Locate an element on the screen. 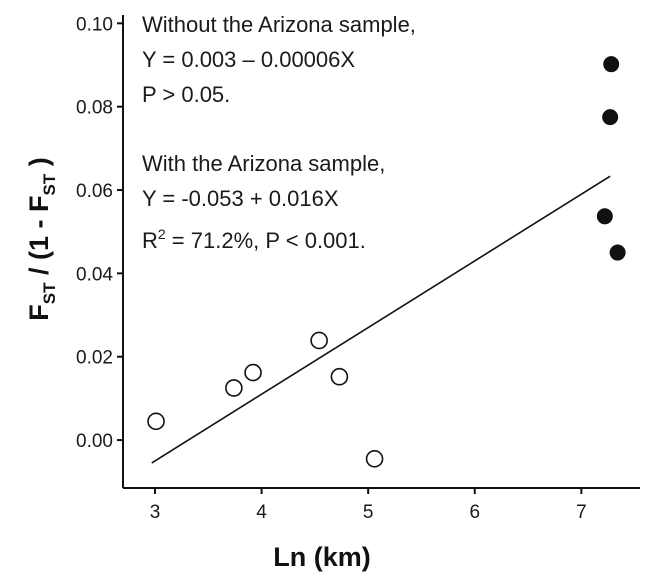 The width and height of the screenshot is (652, 577). annotation-block1-line3: P > 0.05. is located at coordinates (186, 94).